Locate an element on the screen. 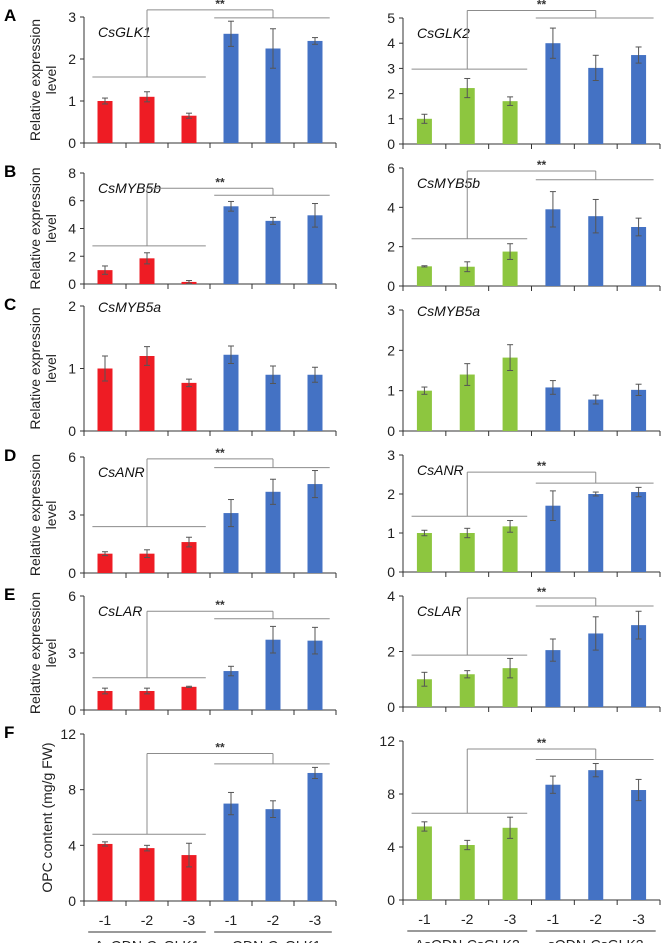 The height and width of the screenshot is (943, 667). y-tick-label: 6 is located at coordinates (72, 596).